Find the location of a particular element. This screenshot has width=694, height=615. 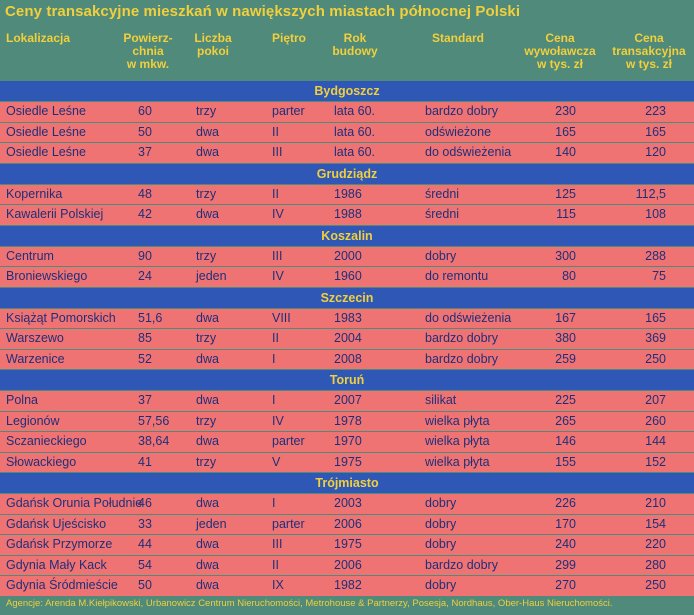

cell-floor: VIII is located at coordinates (281, 317).